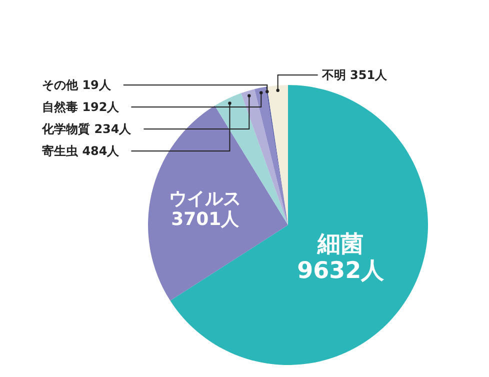 The image size is (489, 377). I want to click on slice-label: 細菌, so click(340, 244).